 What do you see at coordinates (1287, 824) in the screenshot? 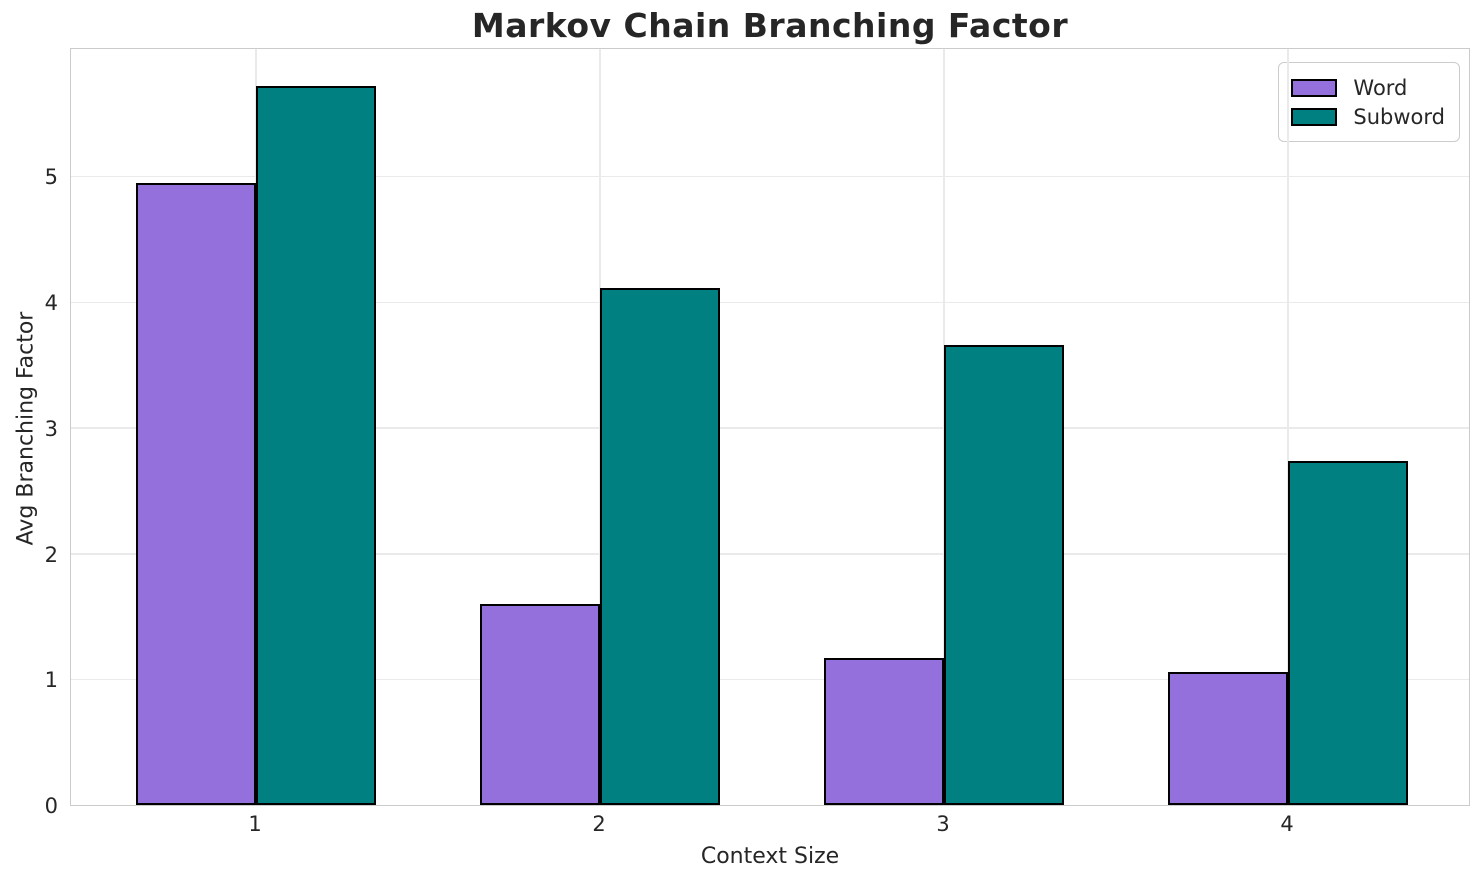
I see `x-tick-4: 4` at bounding box center [1287, 824].